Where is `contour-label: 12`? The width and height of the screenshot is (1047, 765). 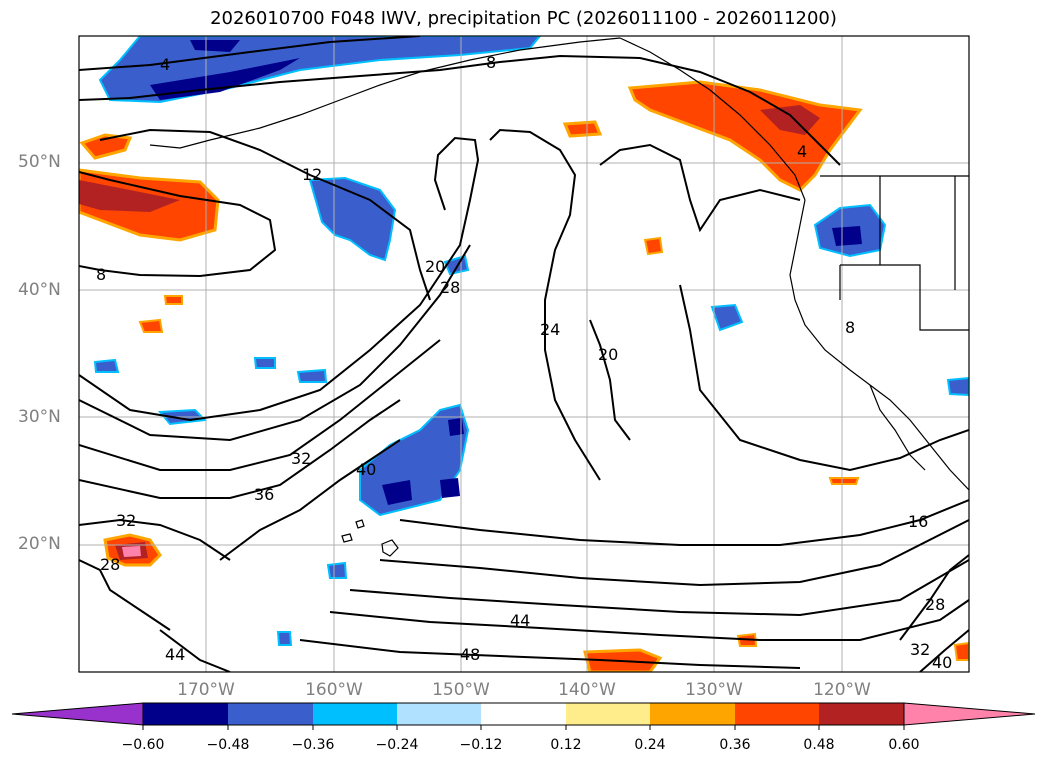 contour-label: 12 is located at coordinates (312, 174).